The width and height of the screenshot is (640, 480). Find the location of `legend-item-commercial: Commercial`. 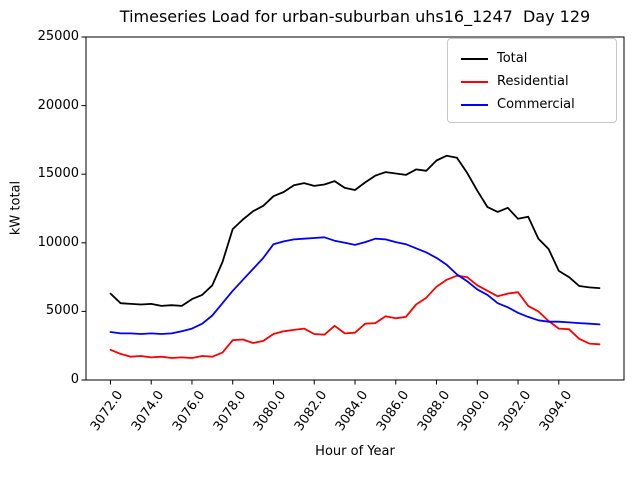

legend-item-commercial: Commercial is located at coordinates (532, 104).